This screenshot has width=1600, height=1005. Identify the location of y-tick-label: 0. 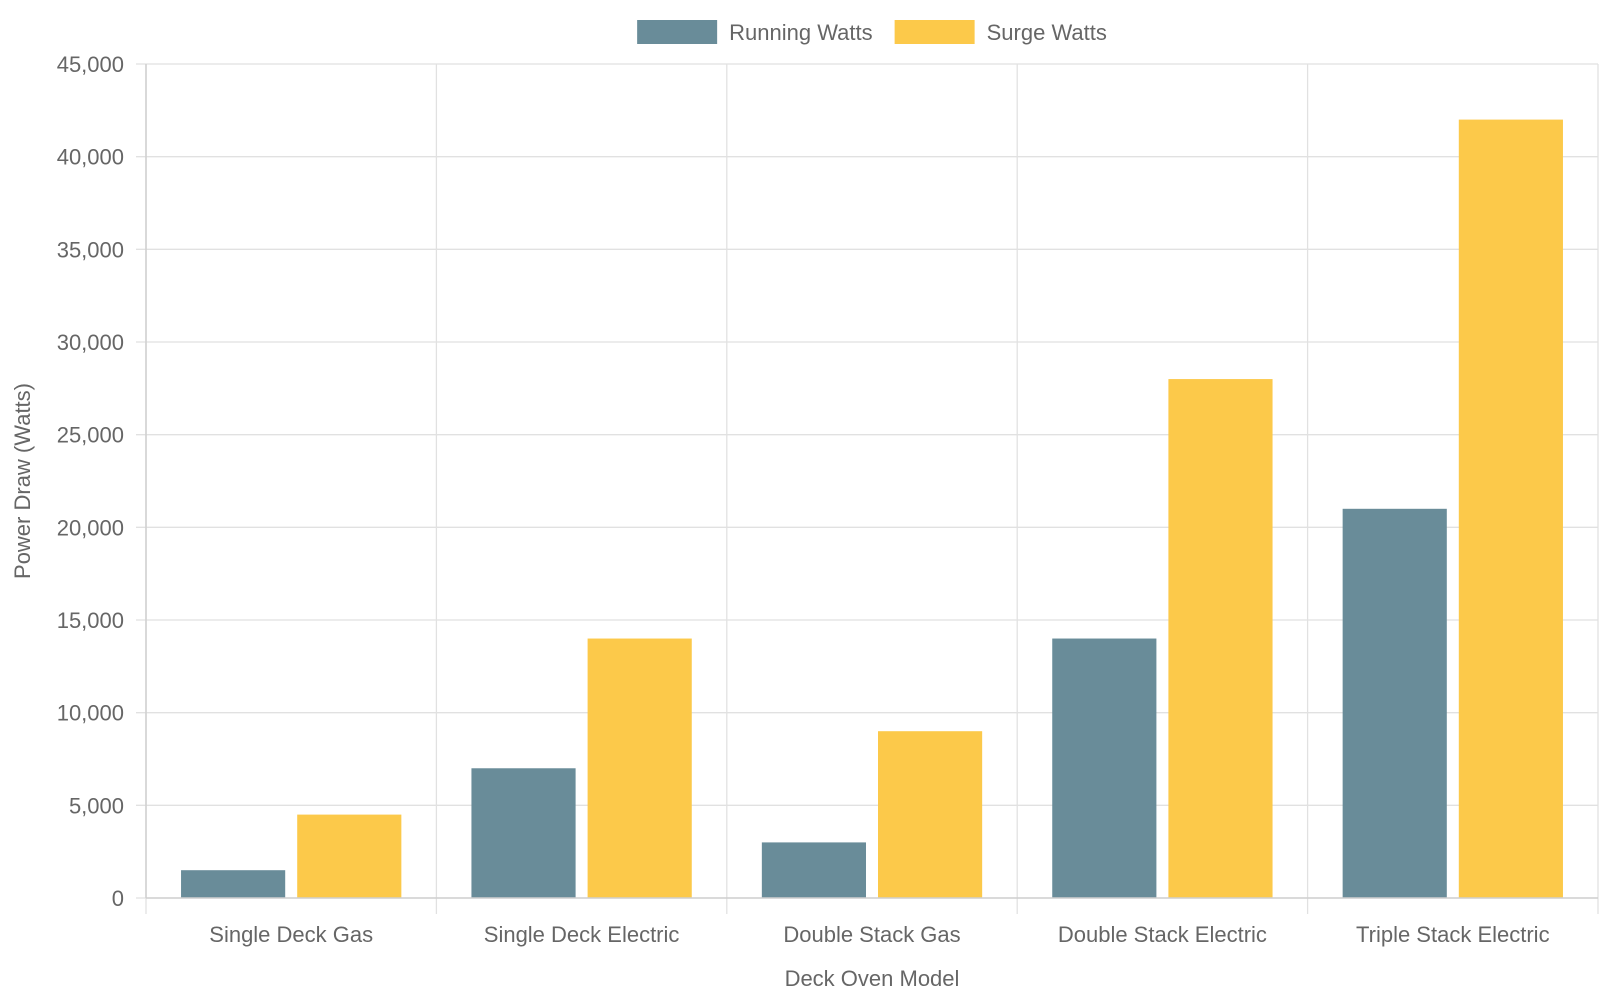
(118, 898).